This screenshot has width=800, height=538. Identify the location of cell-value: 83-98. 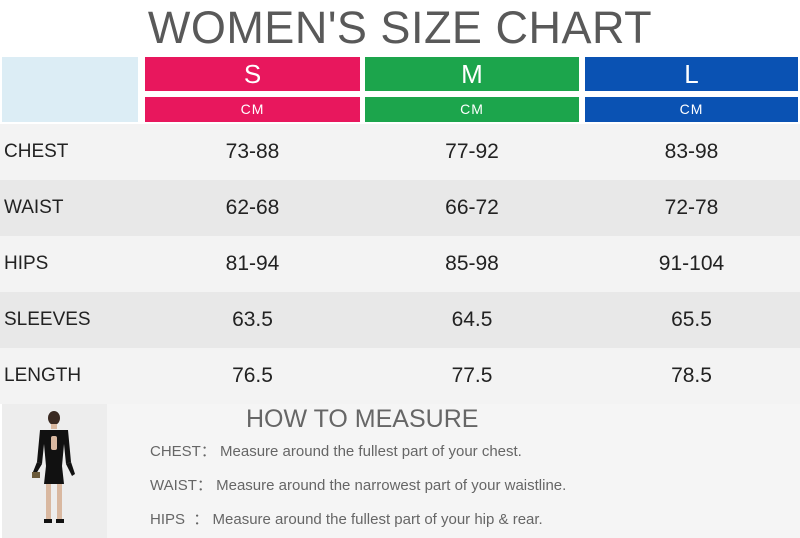
(691, 151).